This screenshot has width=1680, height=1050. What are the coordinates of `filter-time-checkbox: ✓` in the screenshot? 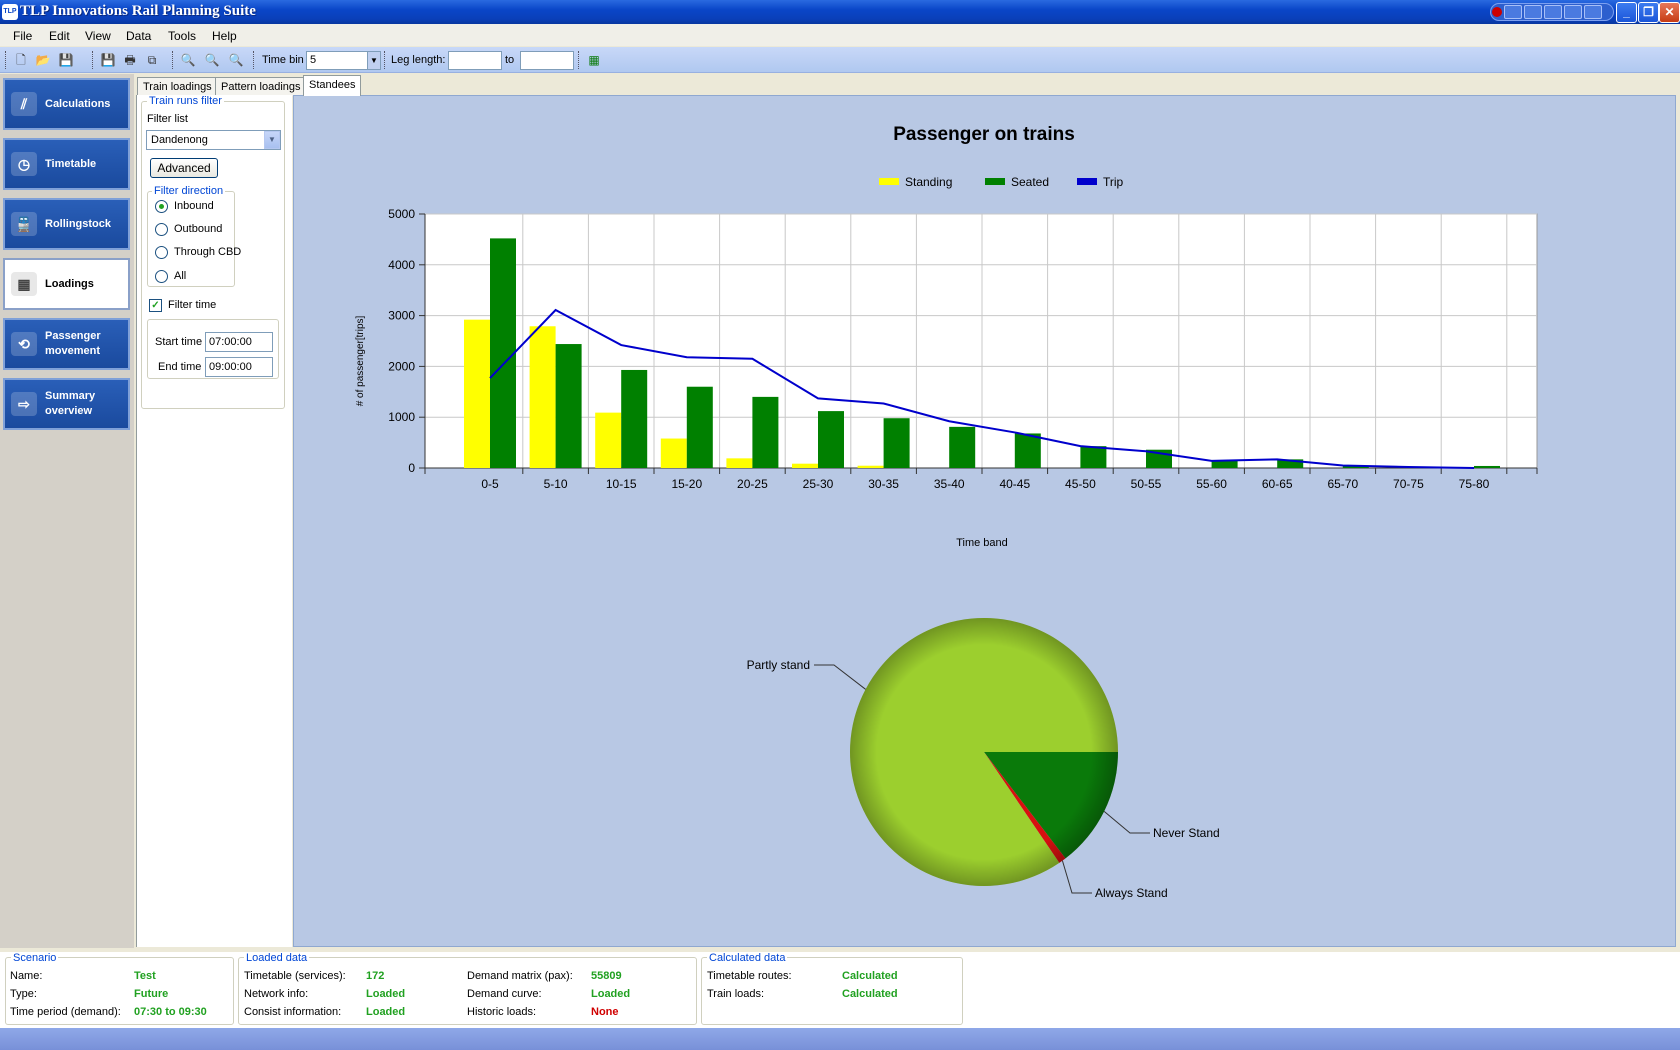 It's located at (155, 305).